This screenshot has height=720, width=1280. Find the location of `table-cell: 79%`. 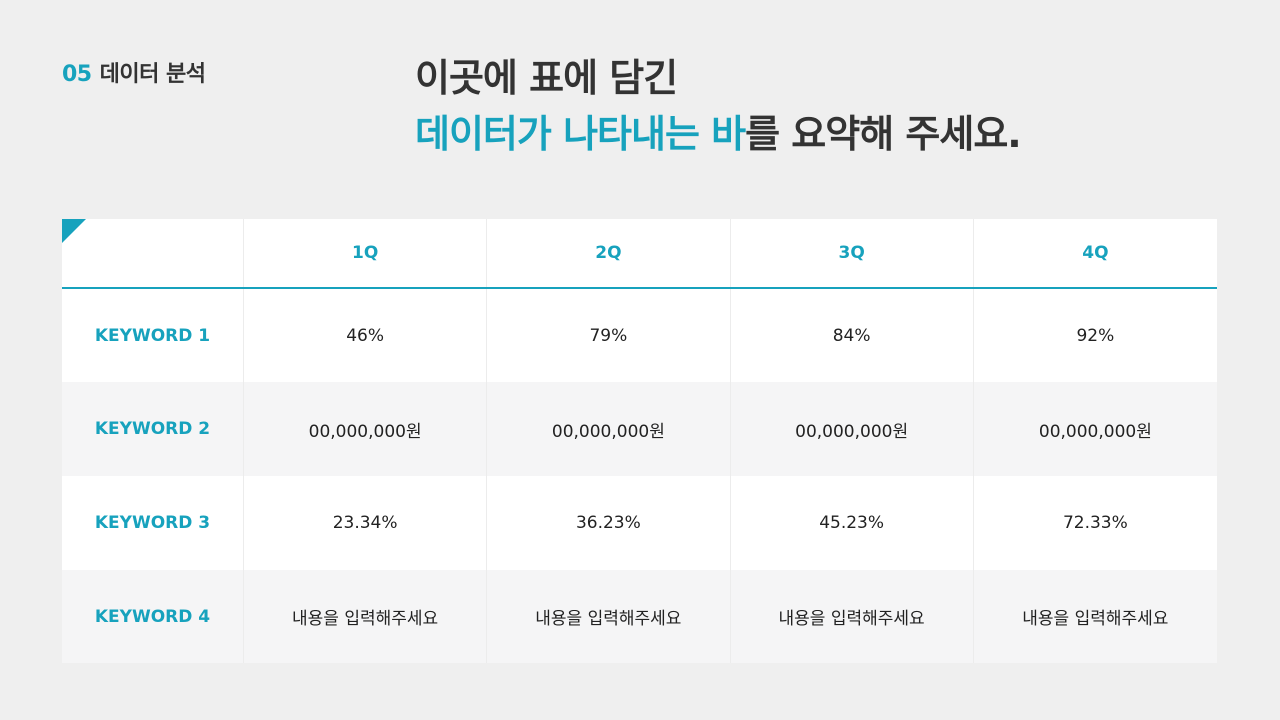

table-cell: 79% is located at coordinates (609, 335).